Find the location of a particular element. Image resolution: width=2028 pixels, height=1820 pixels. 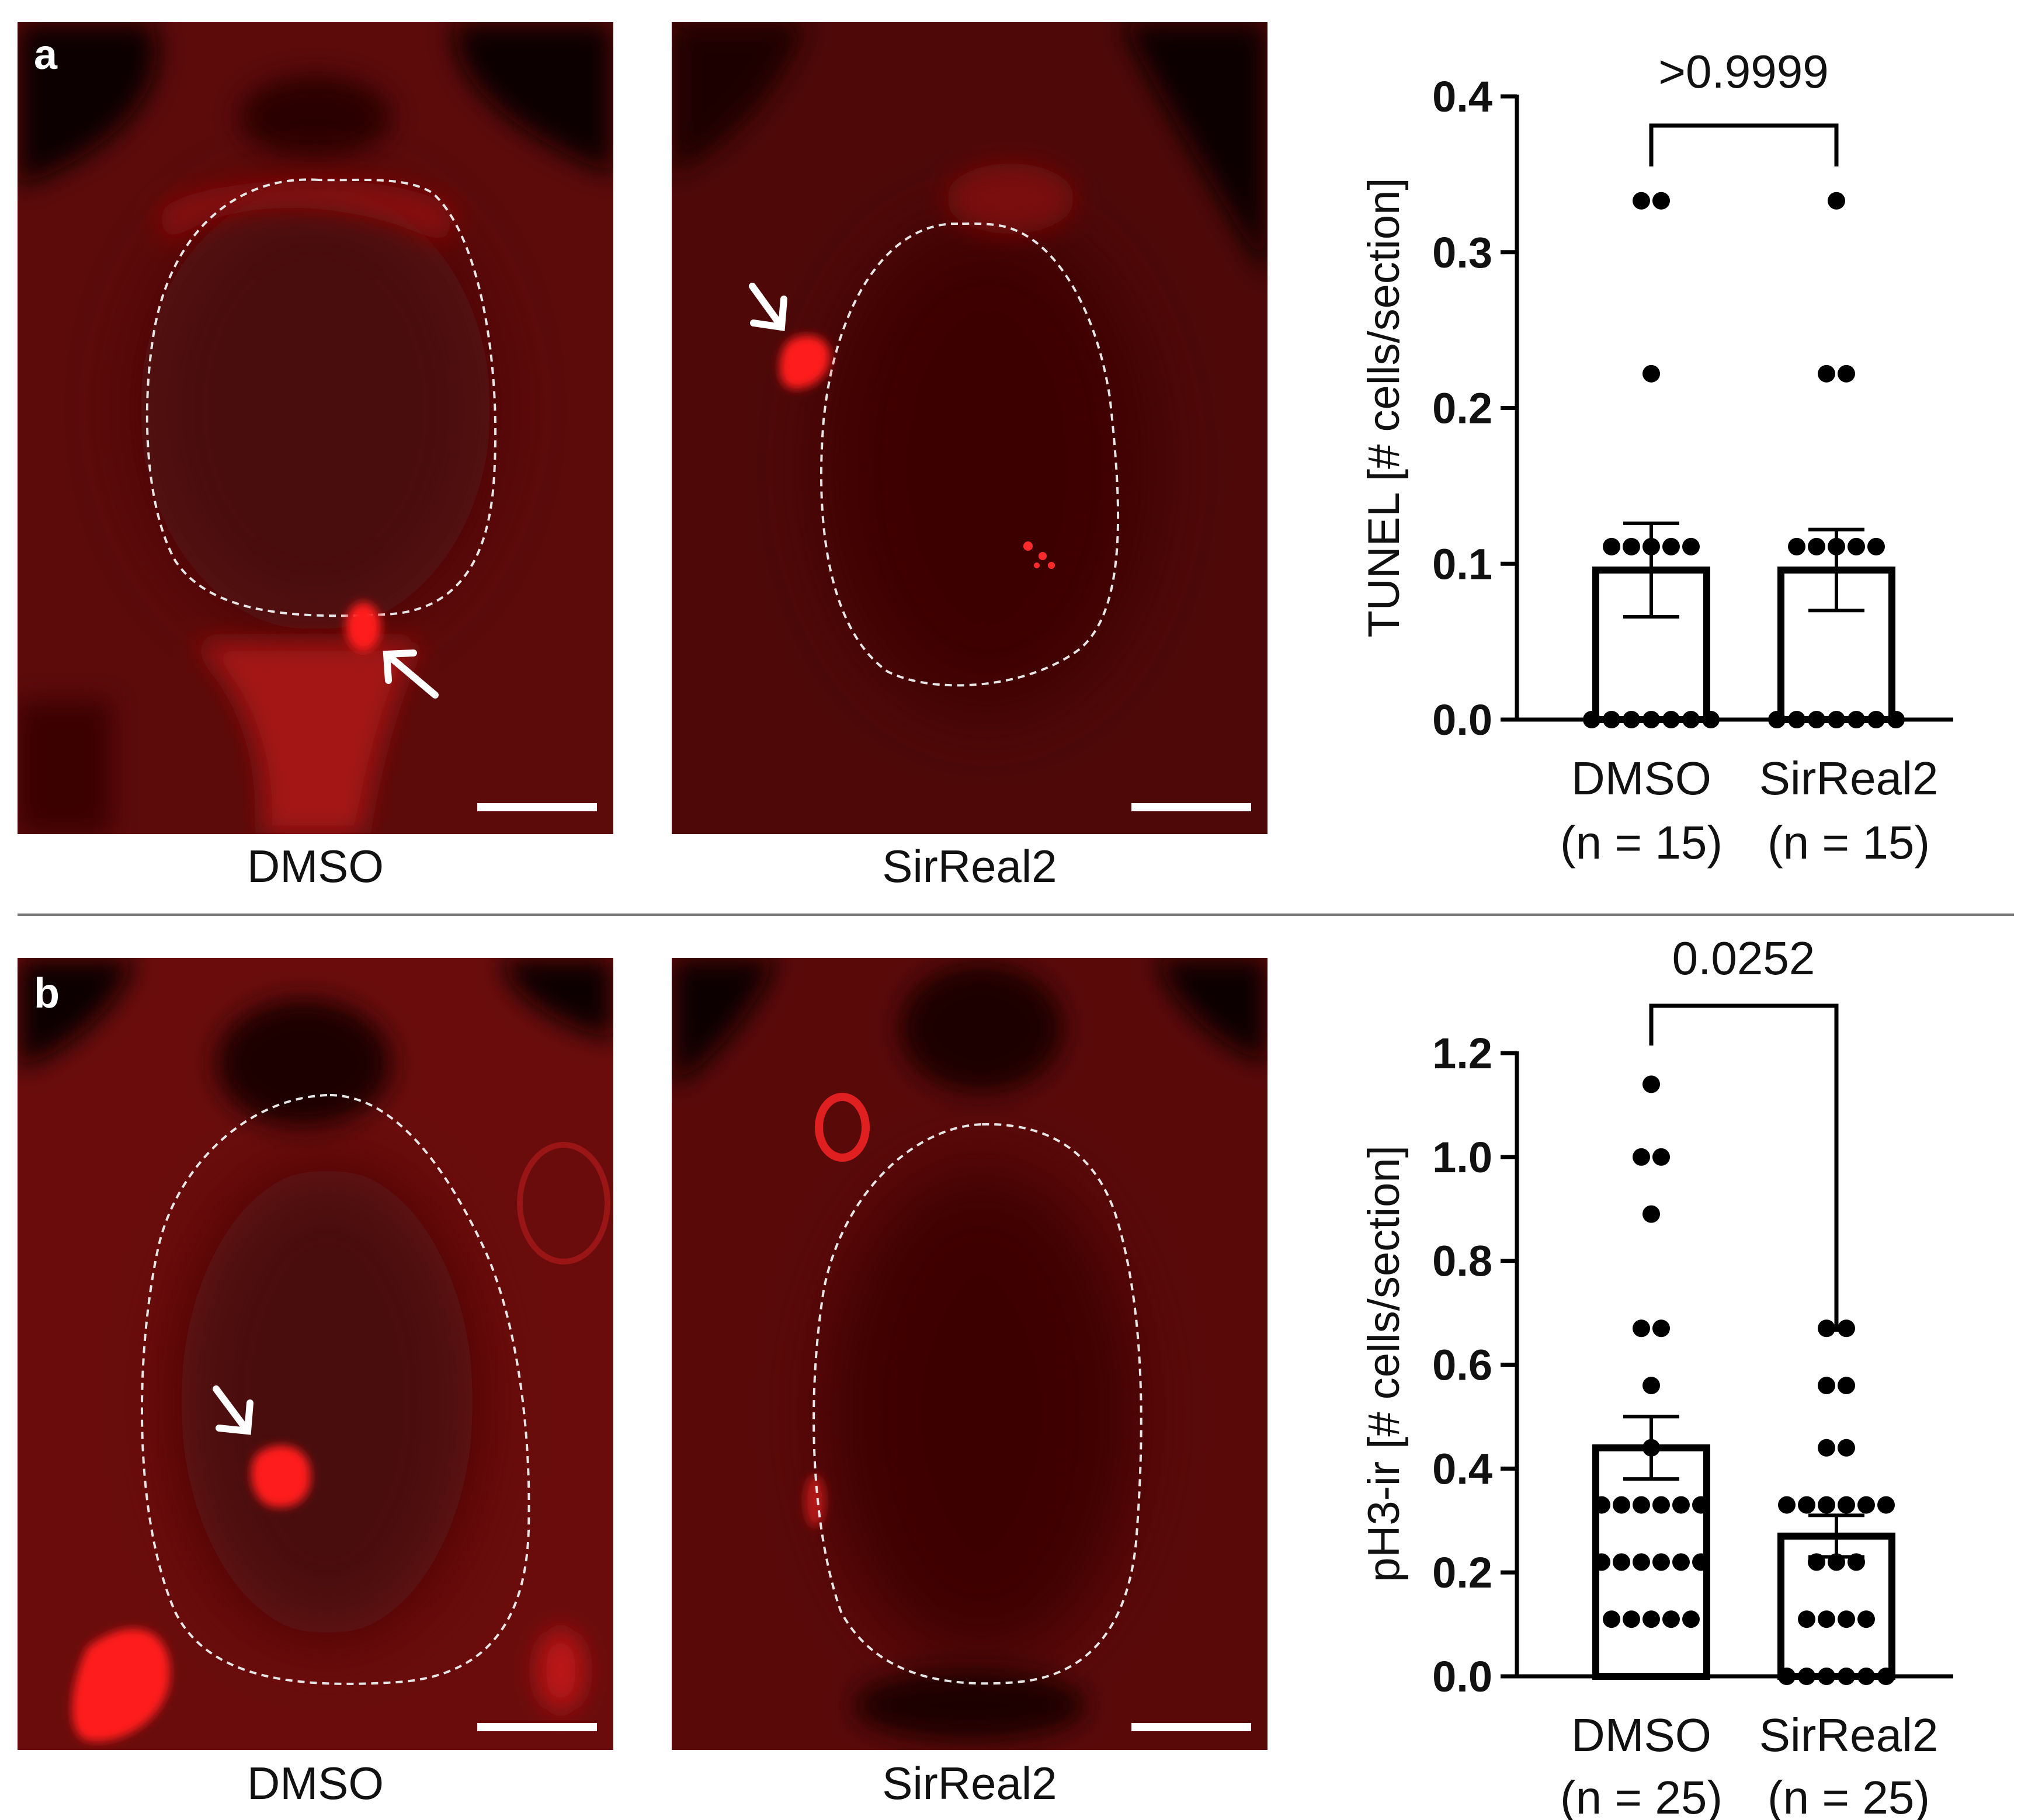

p-value-label: 0.0252 is located at coordinates (1744, 958).